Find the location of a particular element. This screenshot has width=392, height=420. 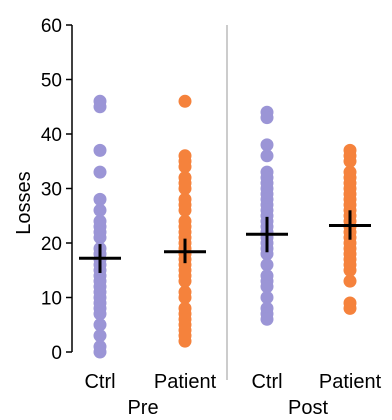

y-tick-label: 30 is located at coordinates (51, 190).